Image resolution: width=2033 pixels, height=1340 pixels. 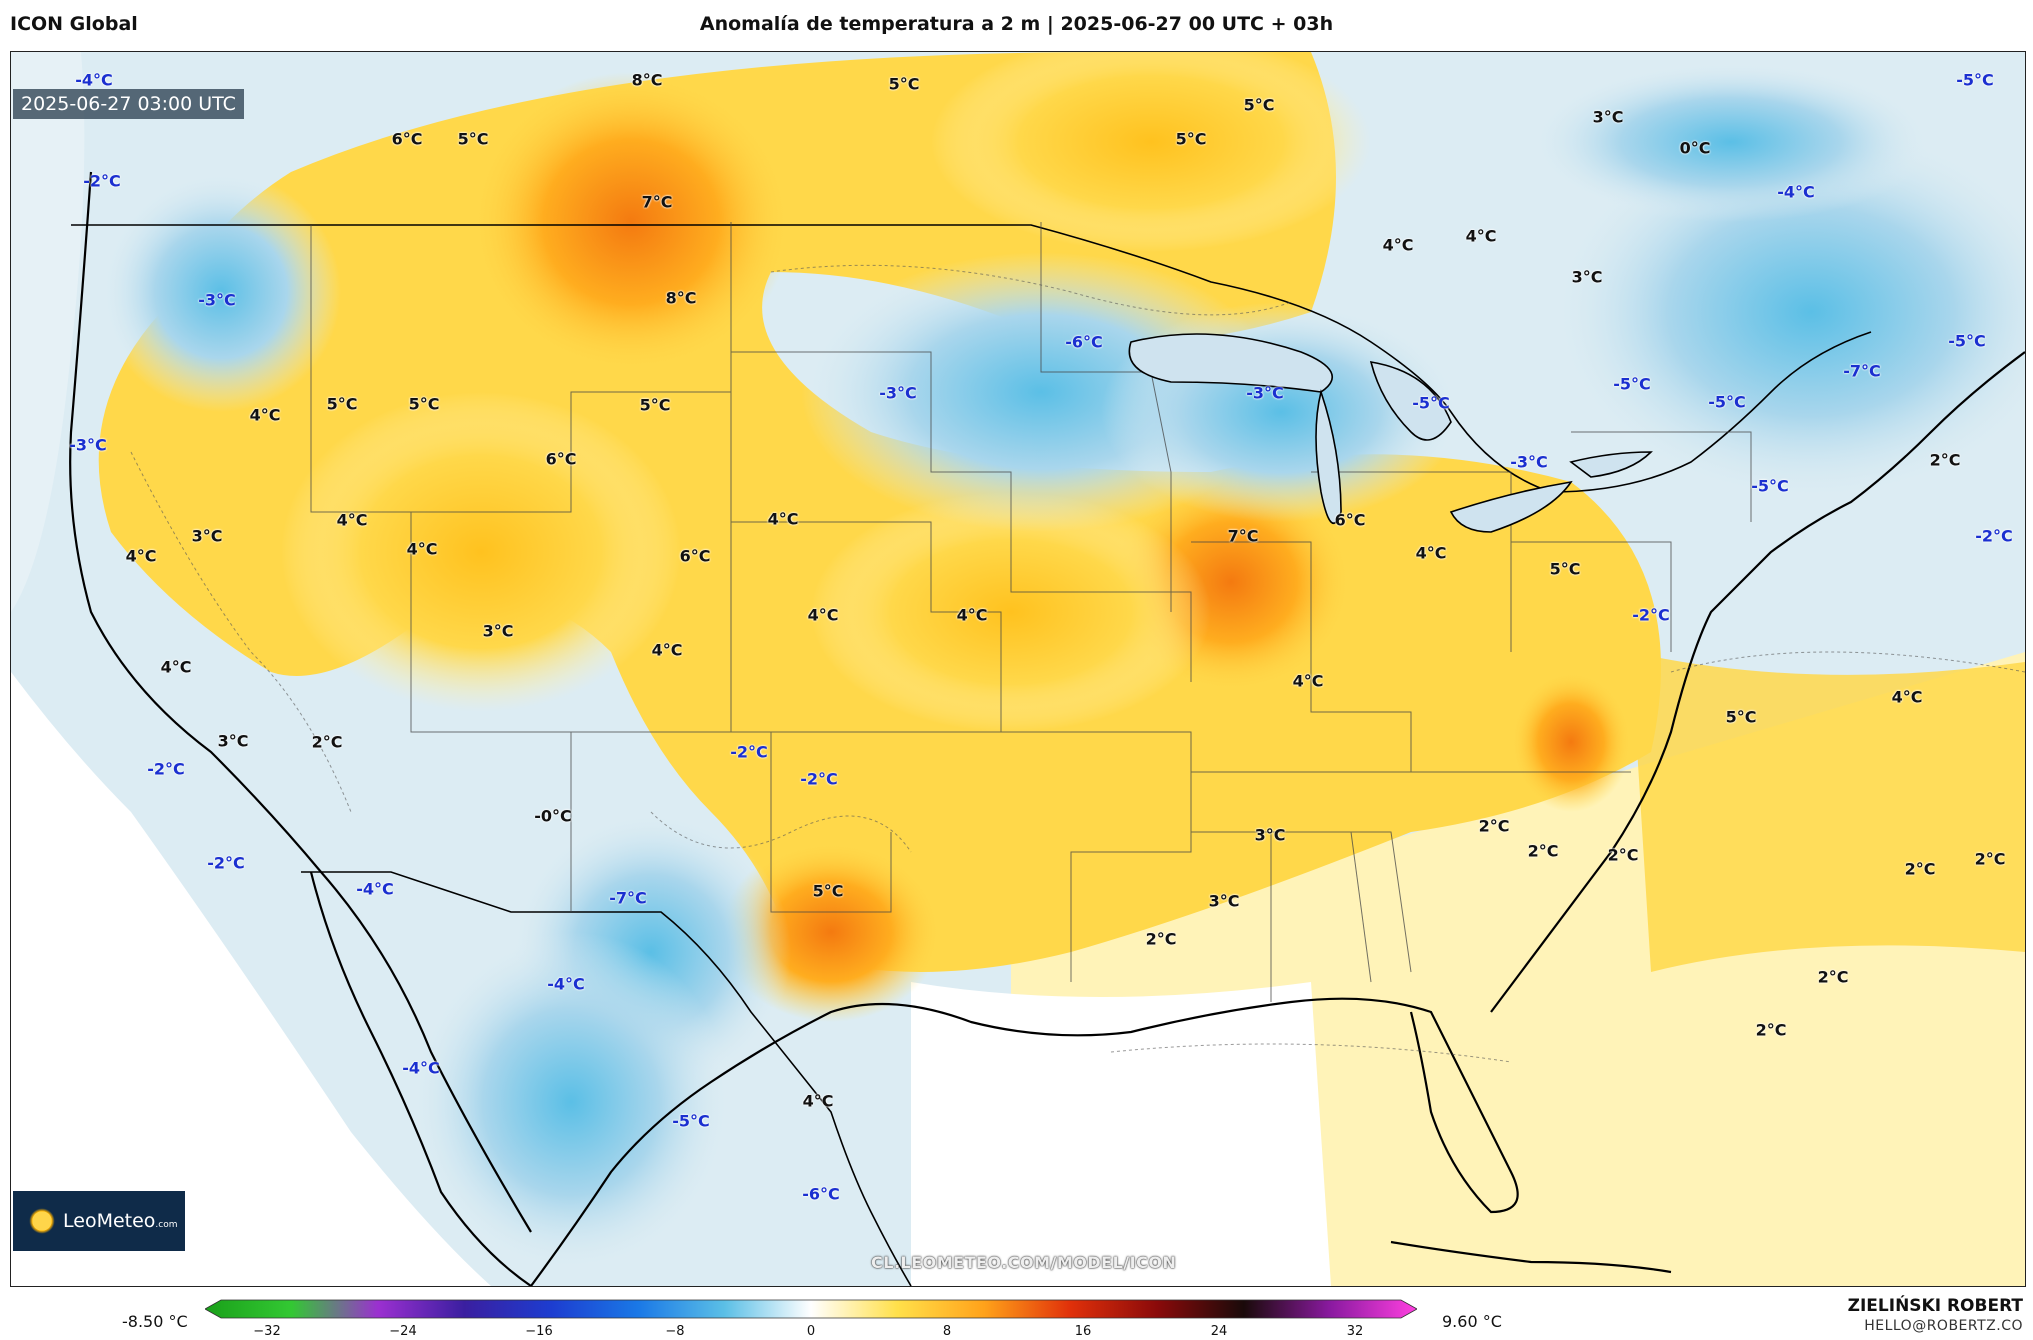 I want to click on author-email: HELLO@ROBERTZ.CO, so click(x=1943, y=1326).